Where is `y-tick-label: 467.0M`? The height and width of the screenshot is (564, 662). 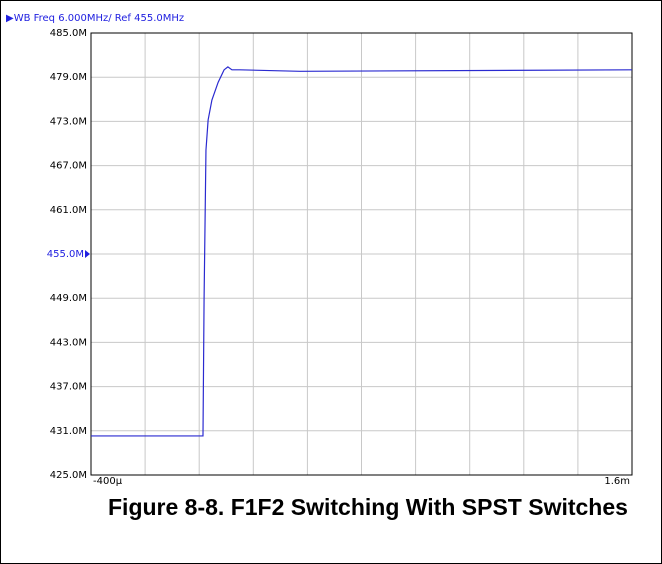
y-tick-label: 467.0M is located at coordinates (68, 166).